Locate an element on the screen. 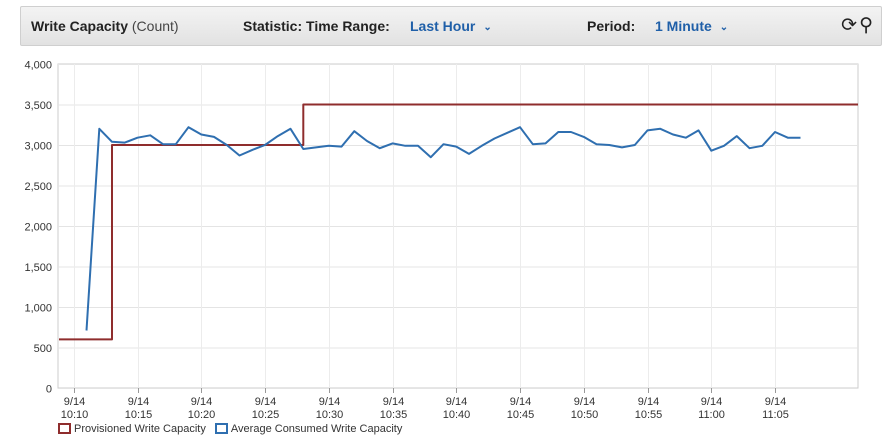 The width and height of the screenshot is (893, 437). chart-actions: ⟳ ⚲ is located at coordinates (856, 26).